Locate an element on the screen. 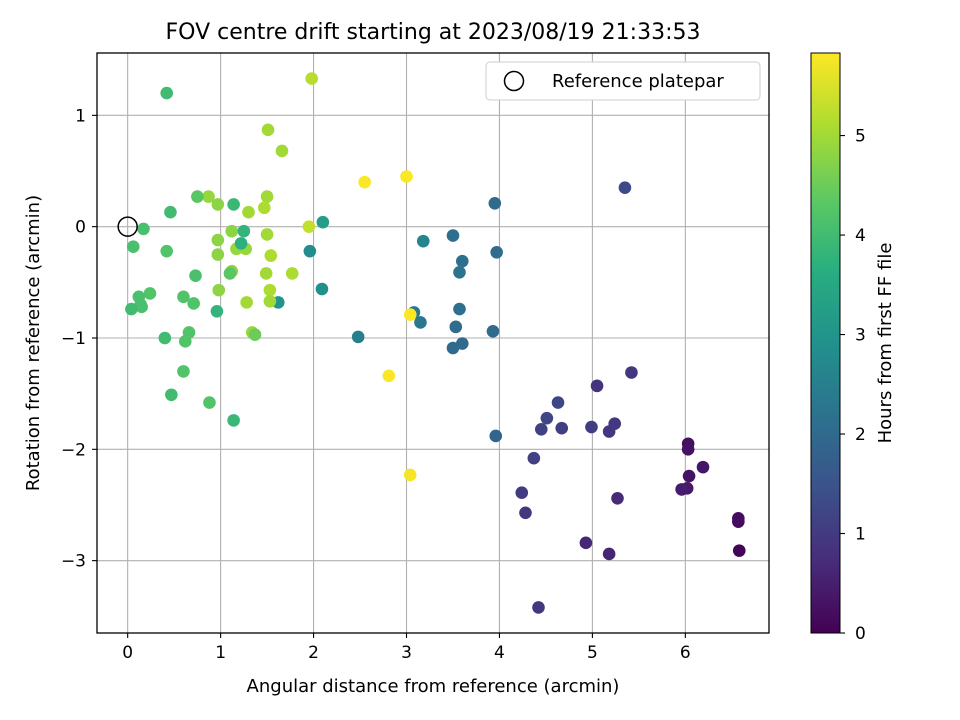 The height and width of the screenshot is (720, 960). x-tick-label: 4 is located at coordinates (499, 653).